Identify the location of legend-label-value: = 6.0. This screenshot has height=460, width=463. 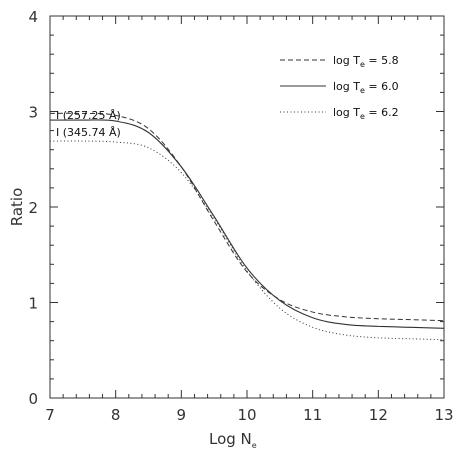
(382, 86).